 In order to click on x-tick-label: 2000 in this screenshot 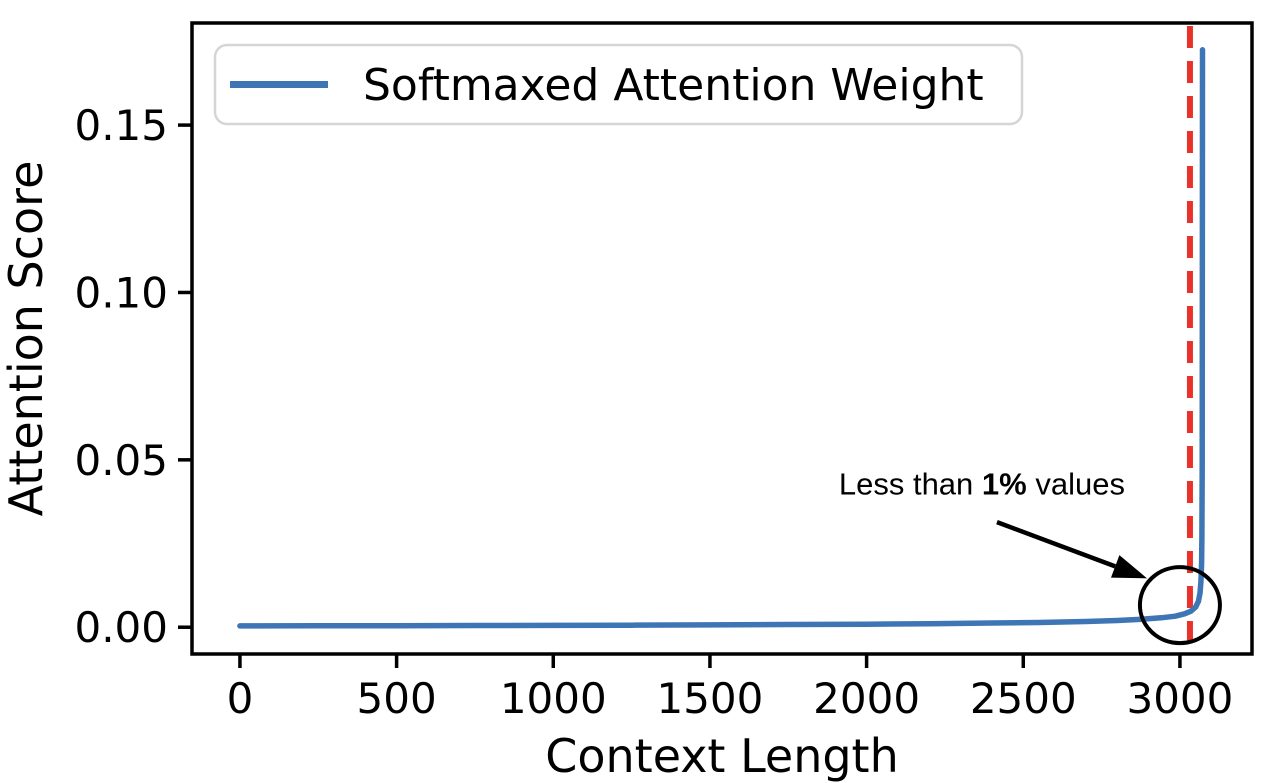, I will do `click(866, 698)`.